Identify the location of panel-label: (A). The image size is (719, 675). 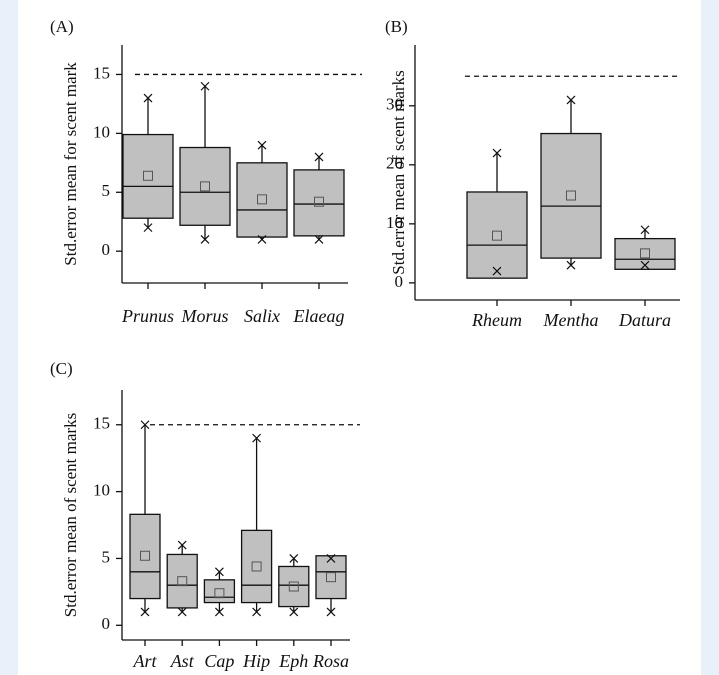
(62, 26).